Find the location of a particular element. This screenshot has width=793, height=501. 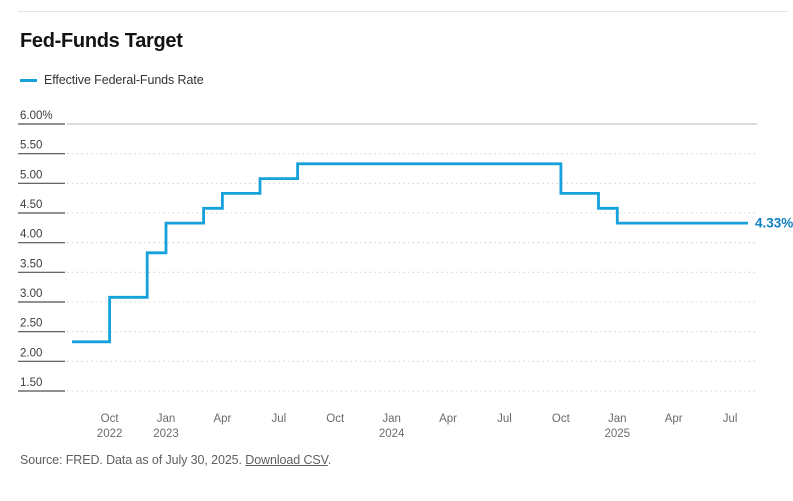

legend-line-swatch is located at coordinates (28, 80).